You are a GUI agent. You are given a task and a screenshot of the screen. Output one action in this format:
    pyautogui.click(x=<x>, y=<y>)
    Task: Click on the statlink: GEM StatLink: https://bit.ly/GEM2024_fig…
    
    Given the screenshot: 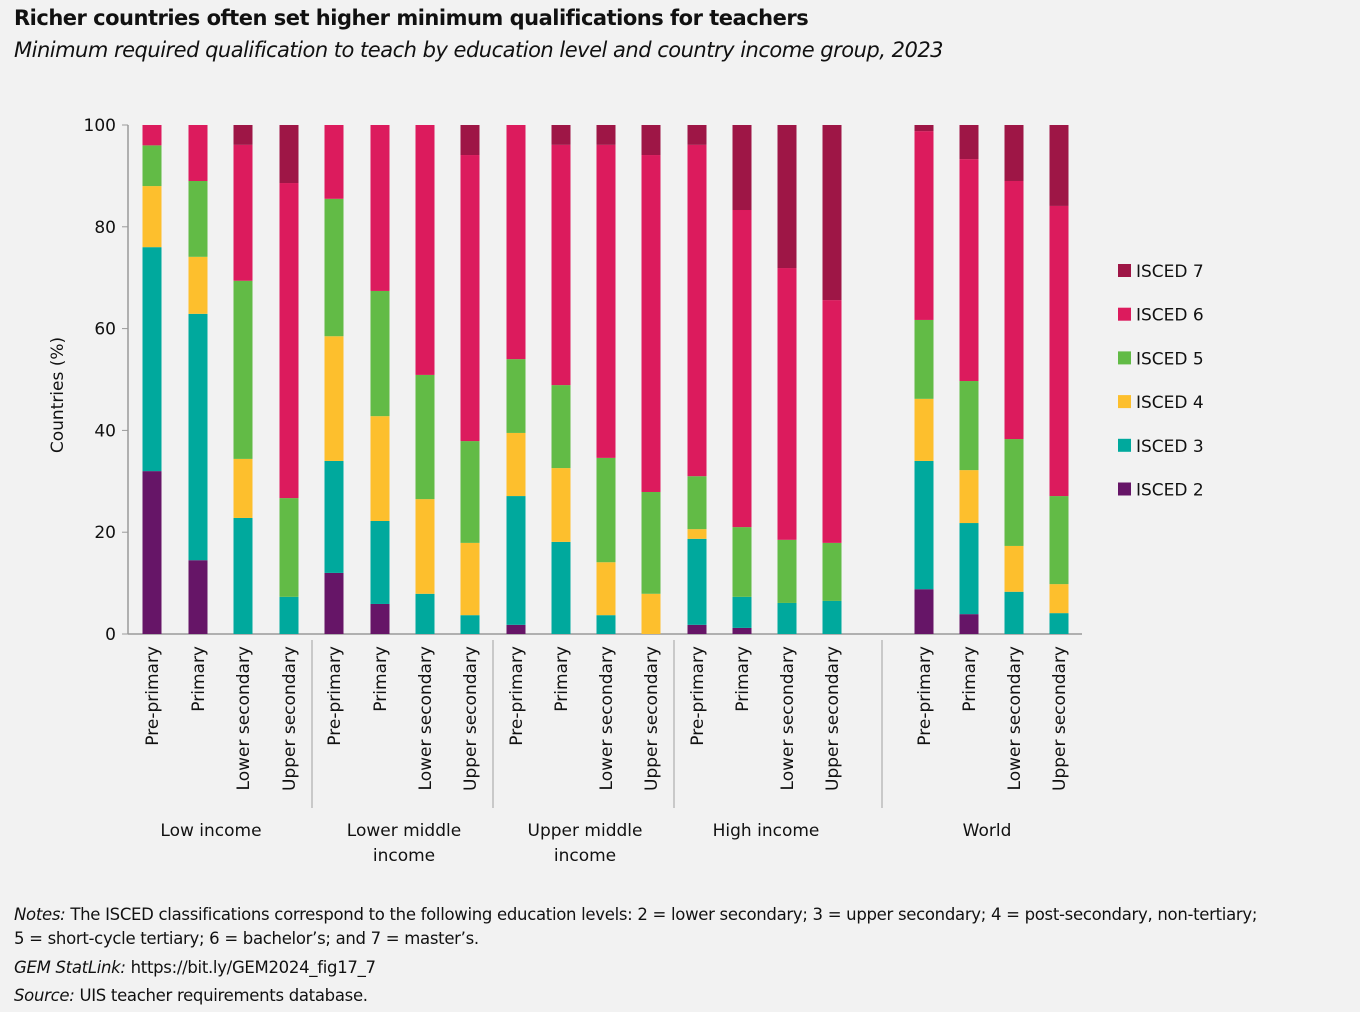 What is the action you would take?
    pyautogui.click(x=195, y=968)
    